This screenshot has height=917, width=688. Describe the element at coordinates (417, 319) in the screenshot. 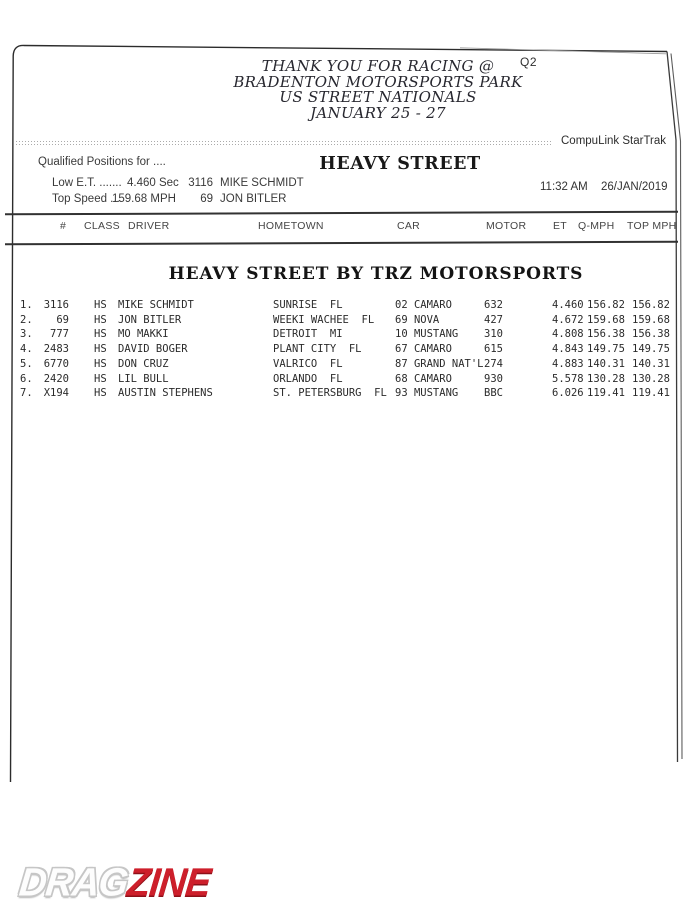

I see `cell-car: 69 NOVA` at that location.